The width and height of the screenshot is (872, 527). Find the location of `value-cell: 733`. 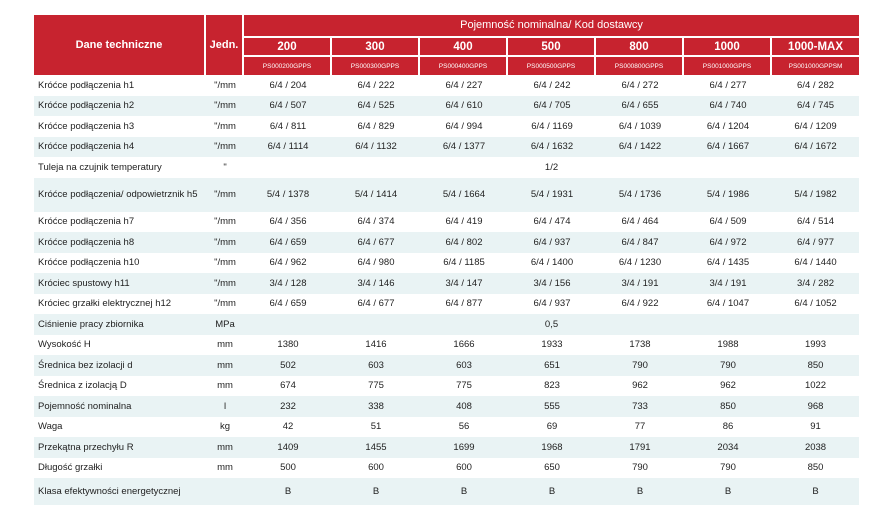

value-cell: 733 is located at coordinates (640, 406).